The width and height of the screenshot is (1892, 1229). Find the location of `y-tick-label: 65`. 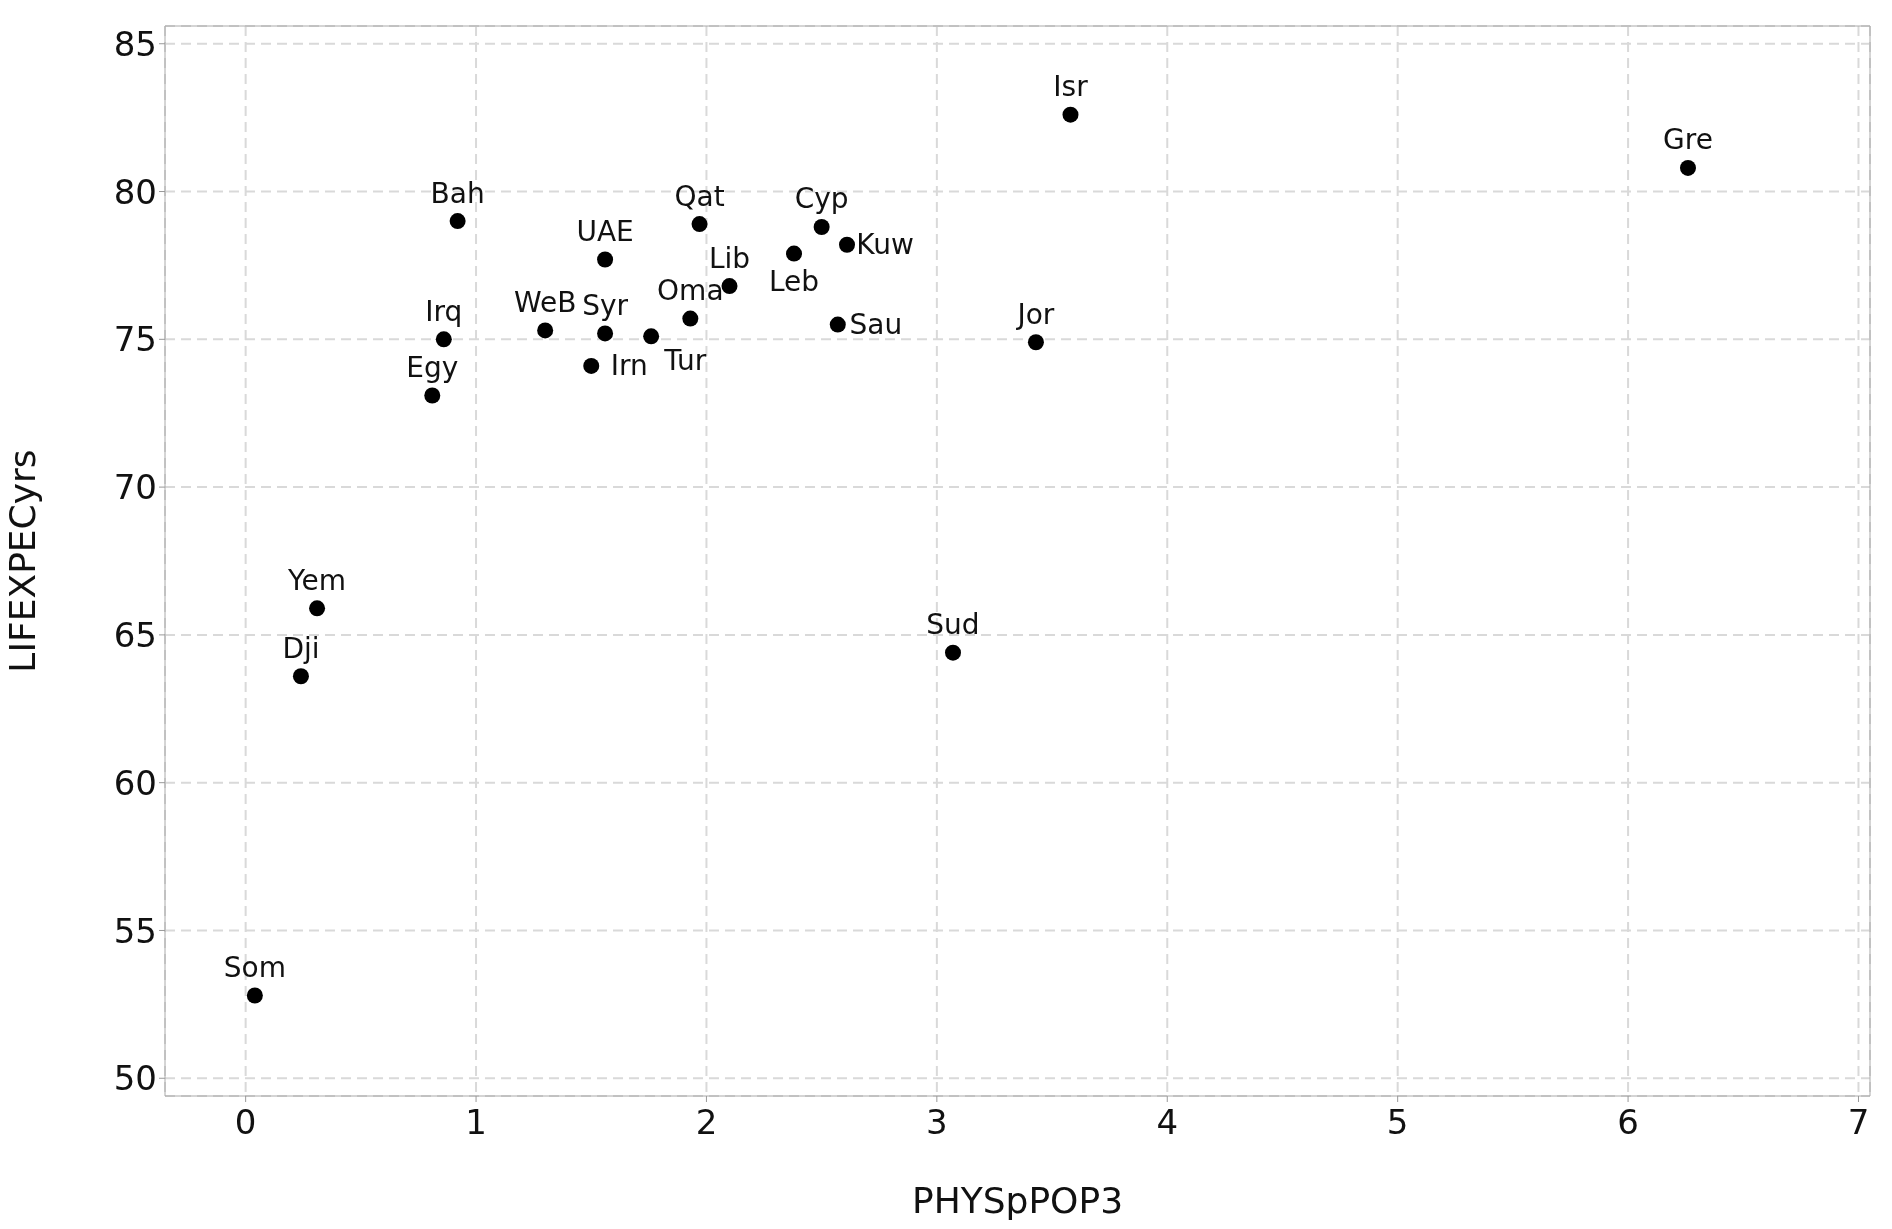

y-tick-label: 65 is located at coordinates (135, 634).